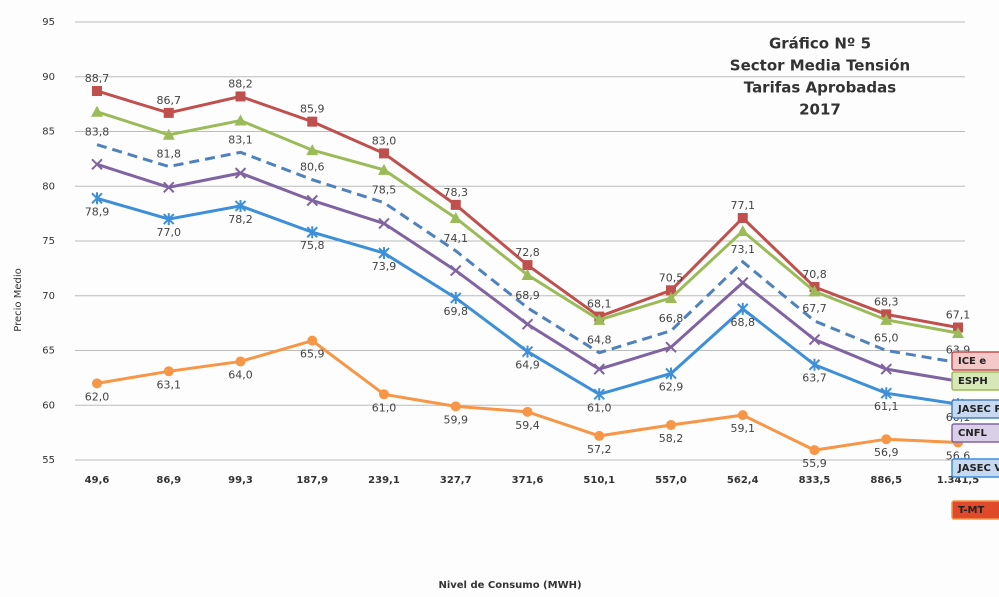 This screenshot has width=999, height=597. Describe the element at coordinates (169, 100) in the screenshot. I see `data-label: 86,7` at that location.